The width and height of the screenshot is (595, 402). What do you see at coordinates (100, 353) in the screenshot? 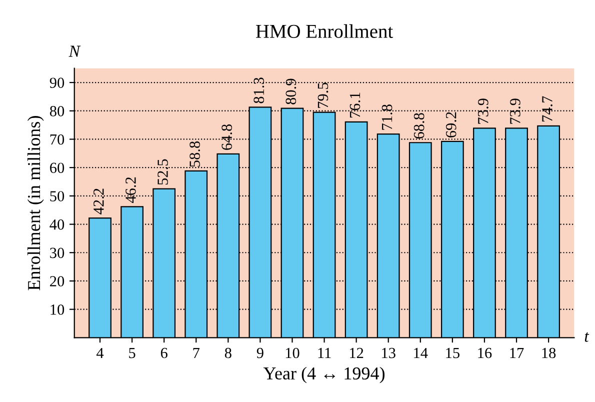
I see `x-tick-label: 4` at bounding box center [100, 353].